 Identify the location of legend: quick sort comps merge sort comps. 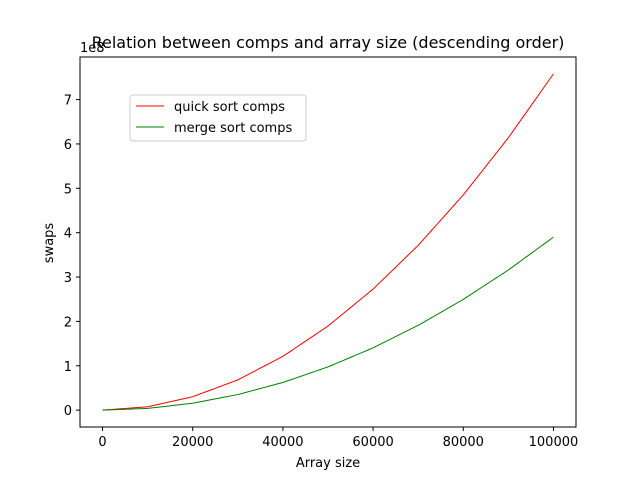
(218, 118).